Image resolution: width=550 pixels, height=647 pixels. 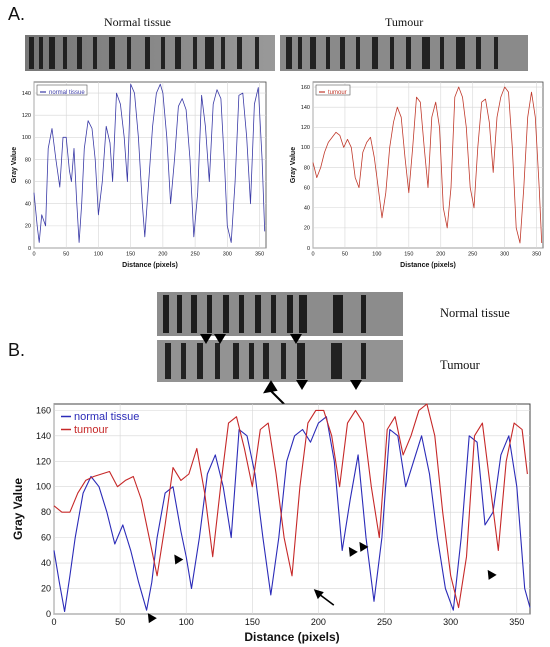 What do you see at coordinates (17, 14) in the screenshot?
I see `panel-a-letter: A.` at bounding box center [17, 14].